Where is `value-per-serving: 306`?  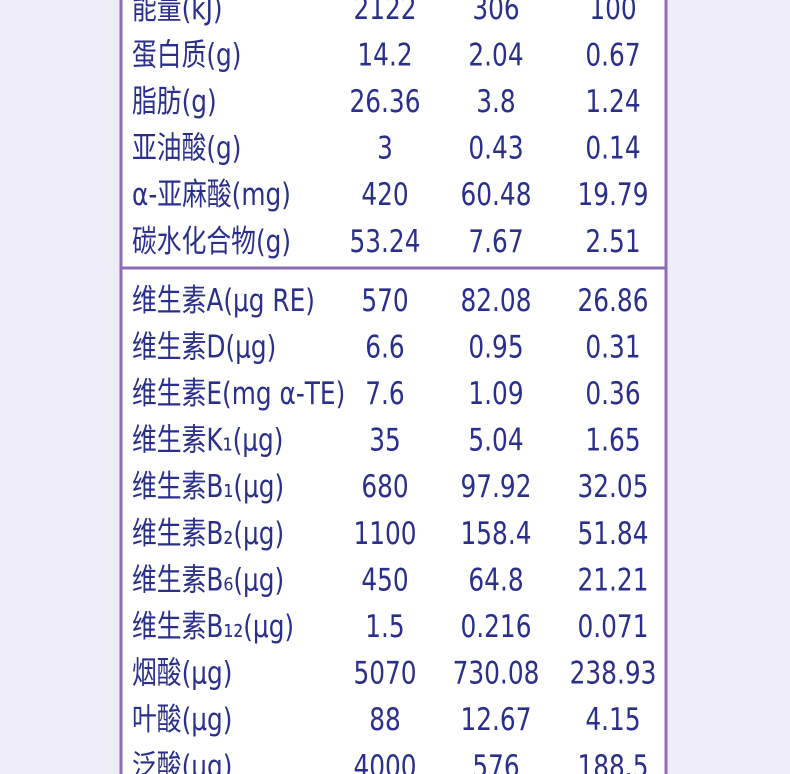 value-per-serving: 306 is located at coordinates (495, 13).